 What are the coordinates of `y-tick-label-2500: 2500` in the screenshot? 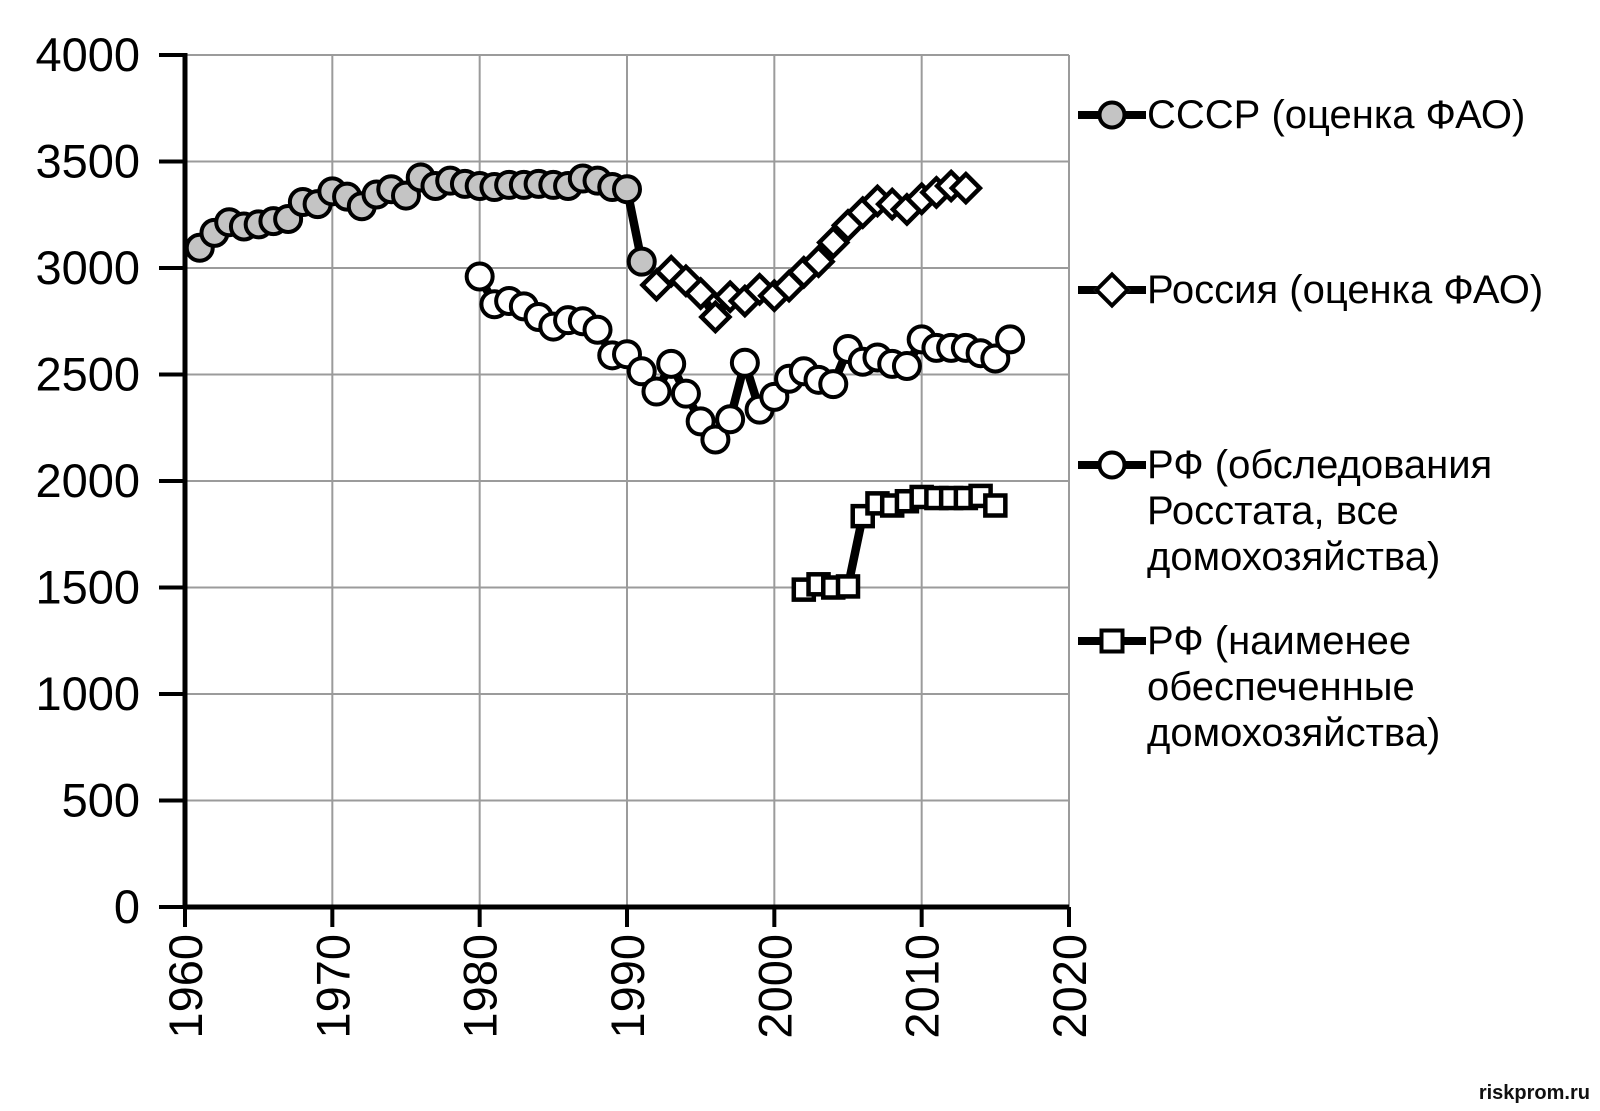 It's located at (87, 374).